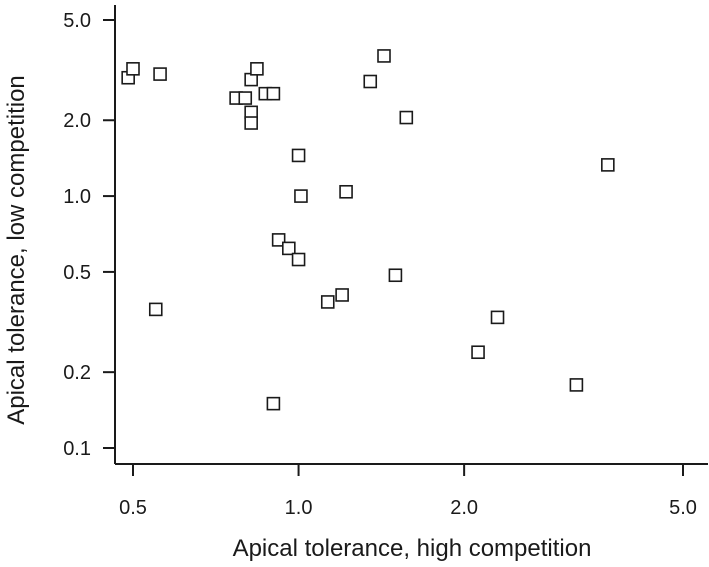 Image resolution: width=709 pixels, height=567 pixels. I want to click on y-tick-label: 0.2, so click(77, 373).